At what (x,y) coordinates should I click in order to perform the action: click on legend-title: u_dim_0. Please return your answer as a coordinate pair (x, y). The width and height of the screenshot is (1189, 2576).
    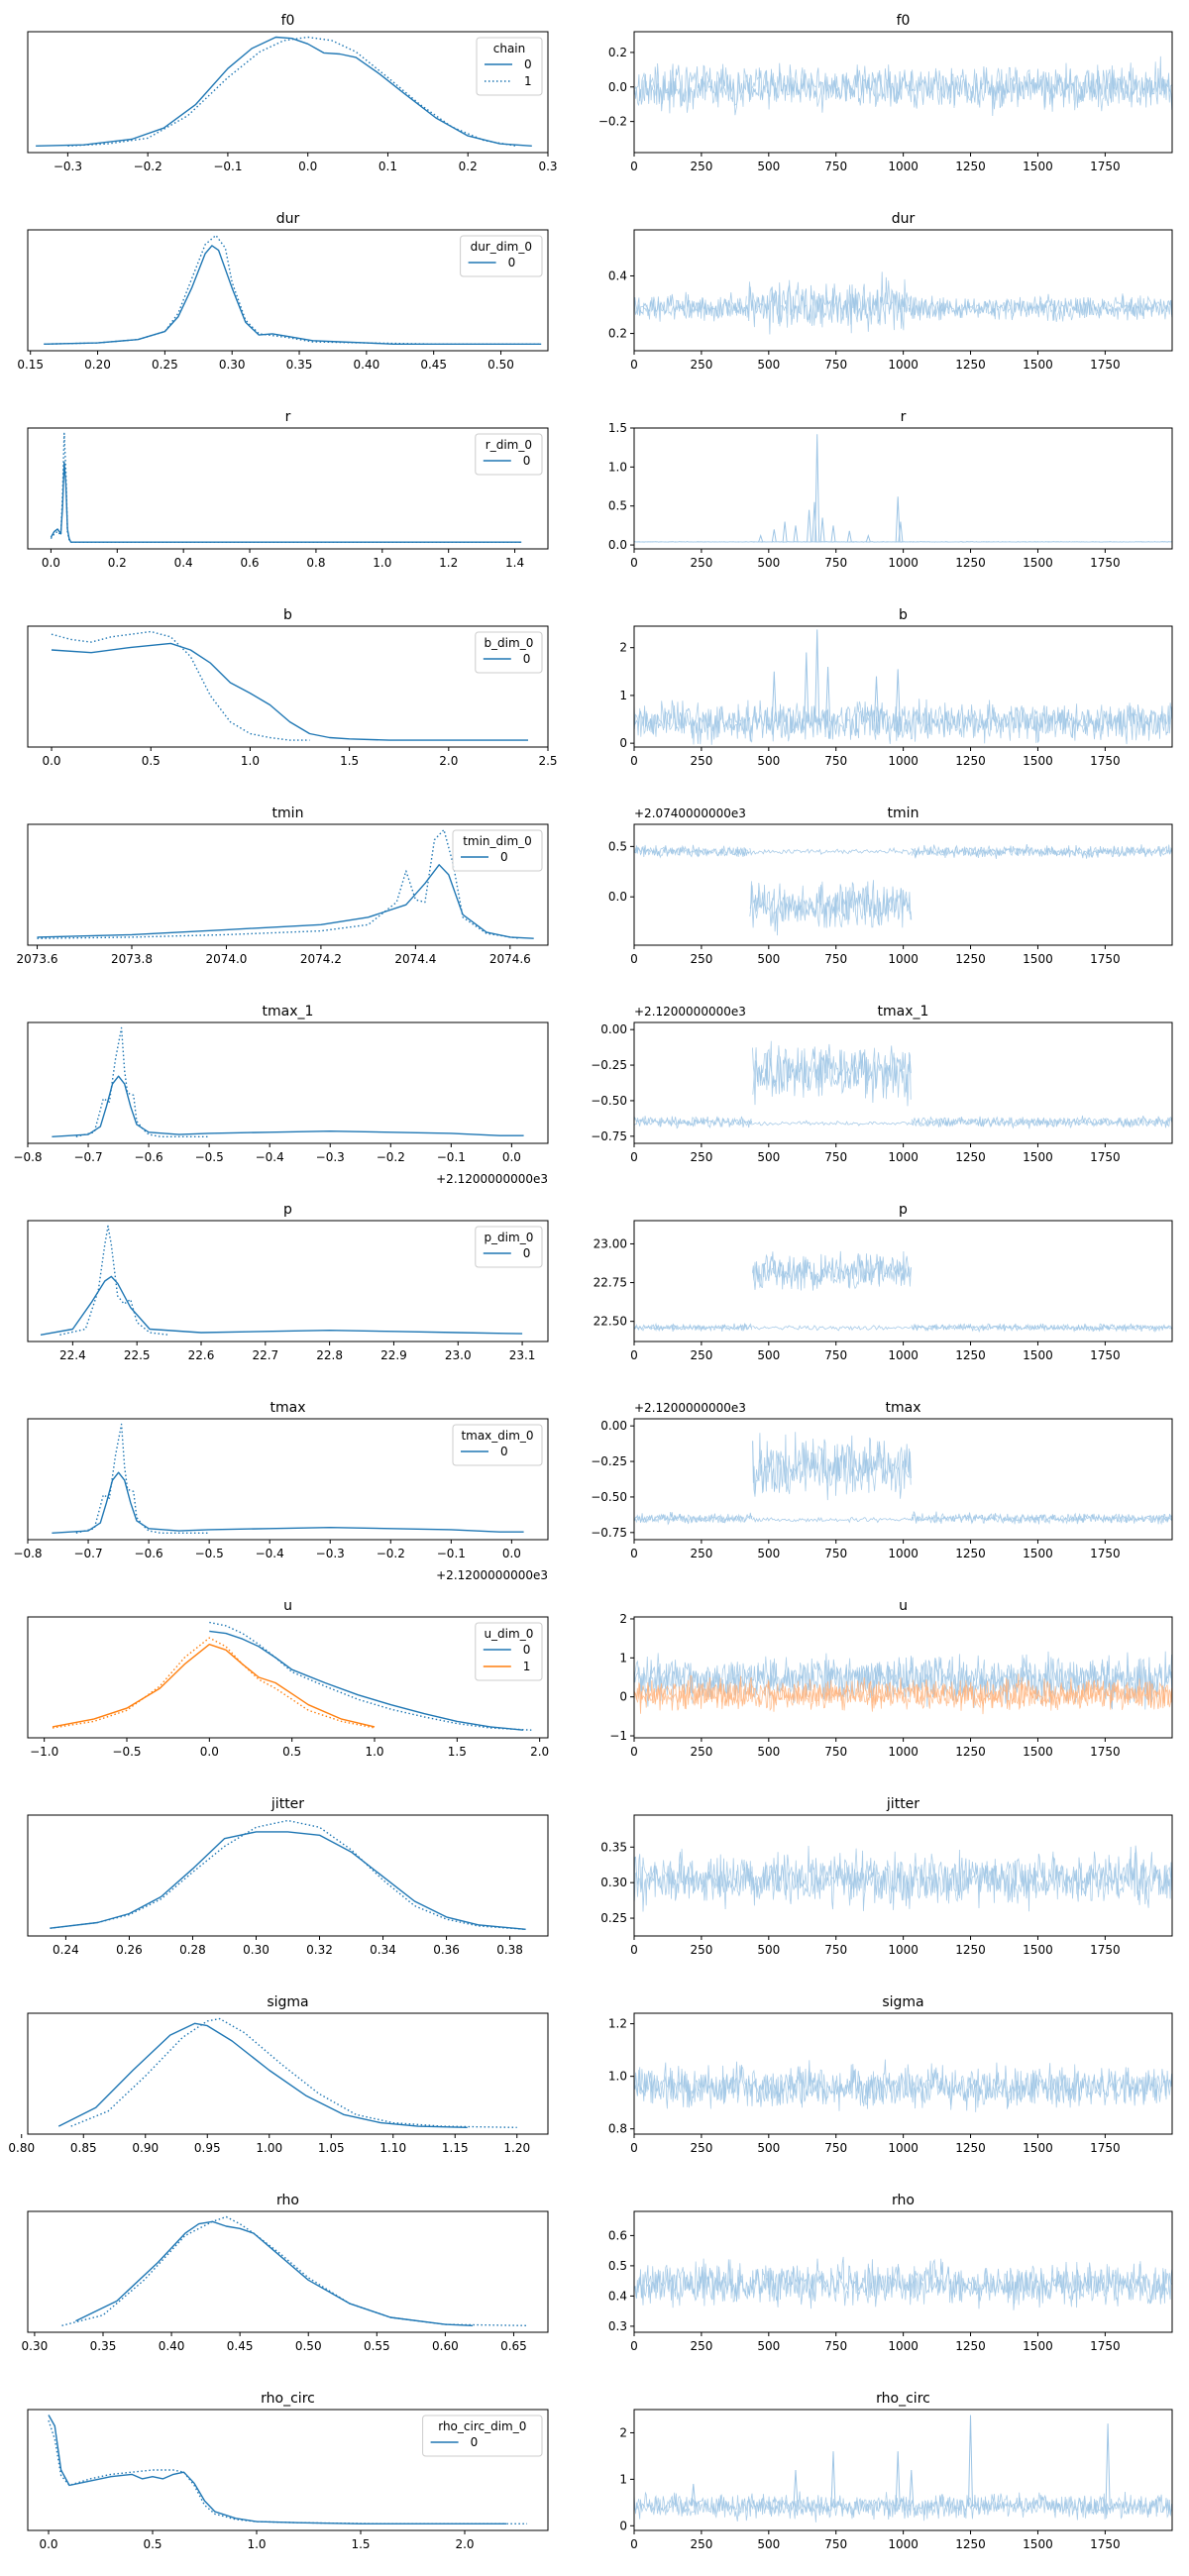
    Looking at the image, I should click on (508, 1634).